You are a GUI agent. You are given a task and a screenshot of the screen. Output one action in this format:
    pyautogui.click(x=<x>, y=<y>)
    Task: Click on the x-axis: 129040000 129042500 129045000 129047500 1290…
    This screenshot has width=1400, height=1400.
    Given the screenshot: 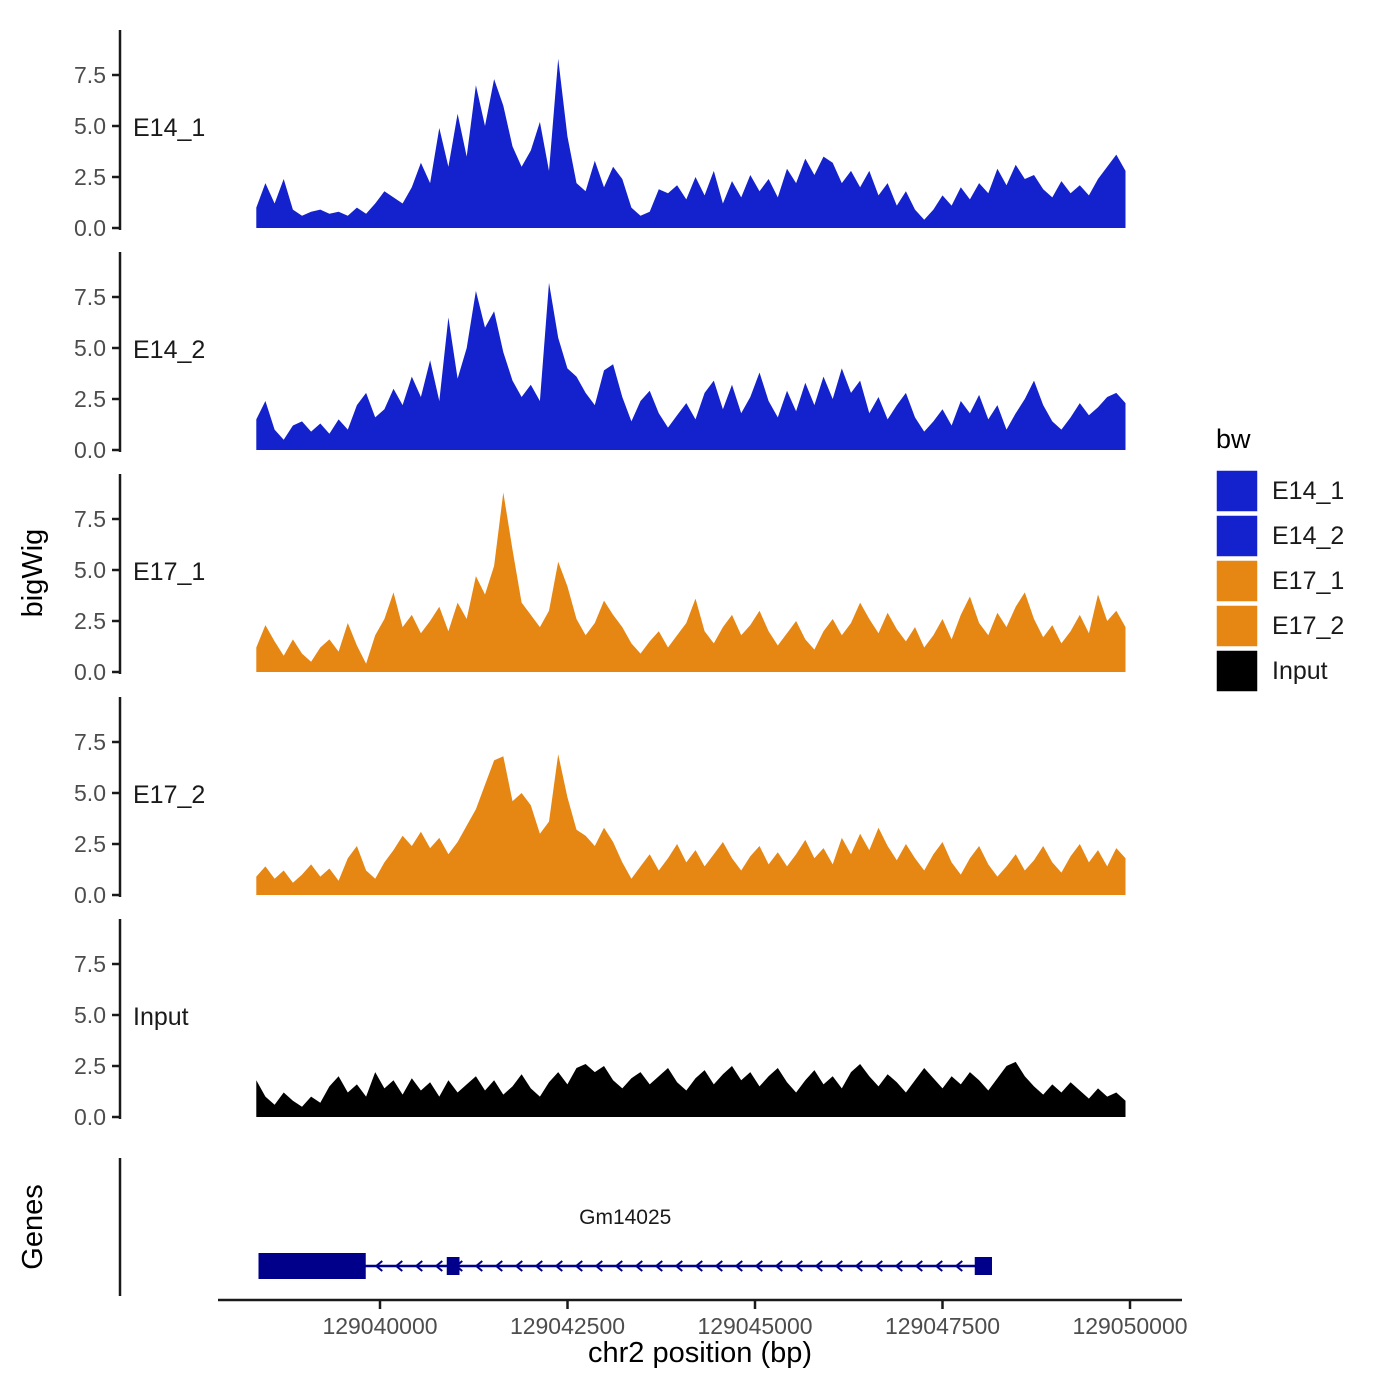 What is the action you would take?
    pyautogui.click(x=703, y=1318)
    